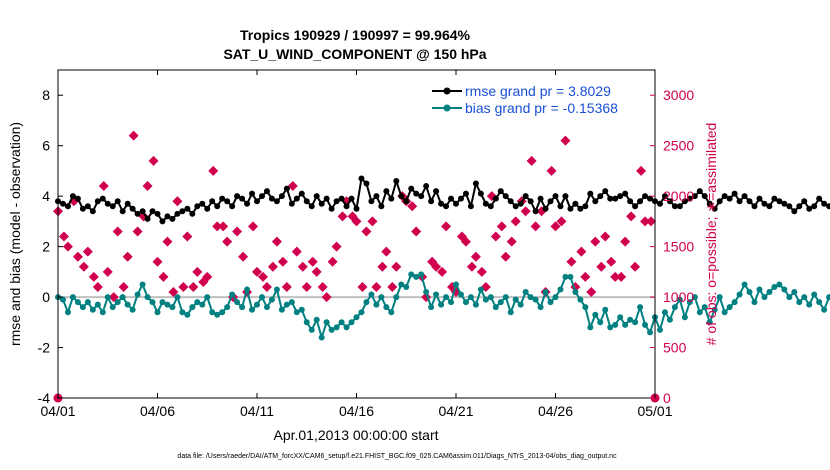 Image resolution: width=830 pixels, height=470 pixels. What do you see at coordinates (46, 297) in the screenshot?
I see `y-tick-label: 0` at bounding box center [46, 297].